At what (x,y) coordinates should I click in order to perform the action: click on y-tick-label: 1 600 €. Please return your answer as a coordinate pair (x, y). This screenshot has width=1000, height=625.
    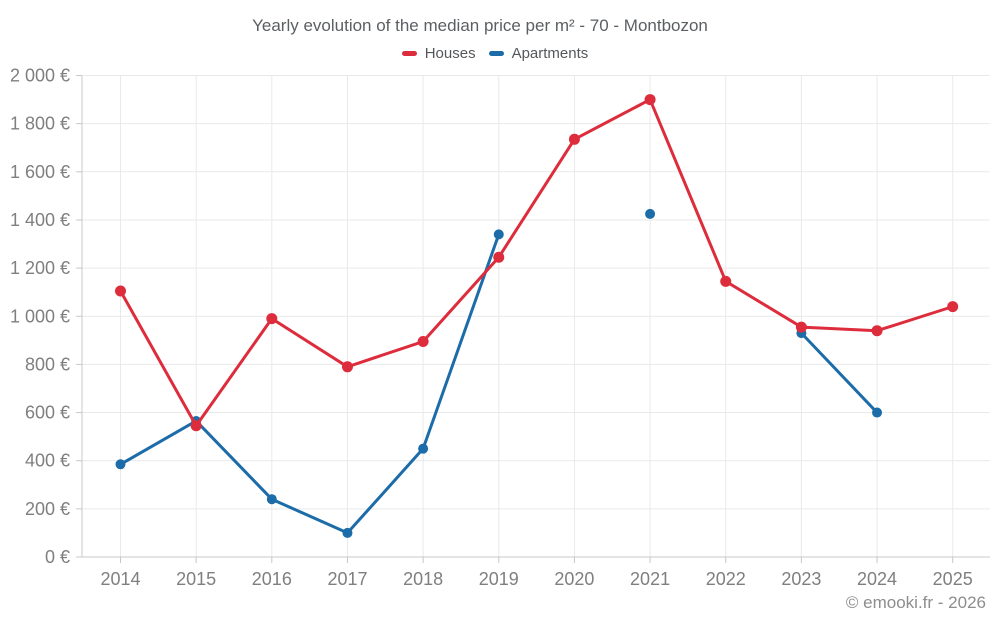
    Looking at the image, I should click on (40, 172).